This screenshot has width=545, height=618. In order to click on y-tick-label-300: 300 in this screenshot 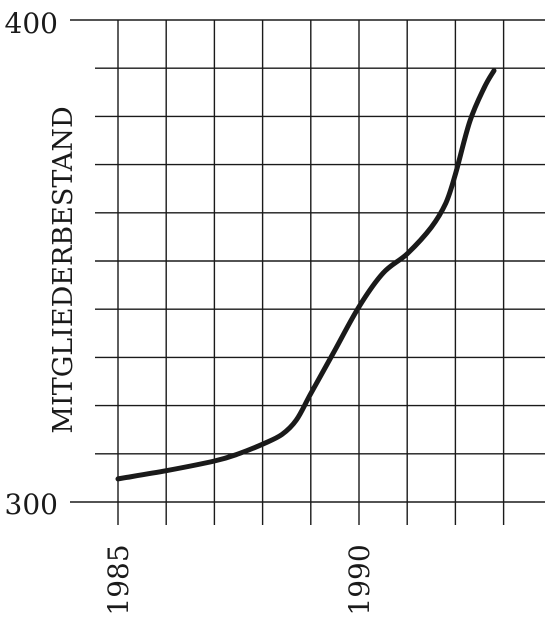, I will do `click(31, 504)`.